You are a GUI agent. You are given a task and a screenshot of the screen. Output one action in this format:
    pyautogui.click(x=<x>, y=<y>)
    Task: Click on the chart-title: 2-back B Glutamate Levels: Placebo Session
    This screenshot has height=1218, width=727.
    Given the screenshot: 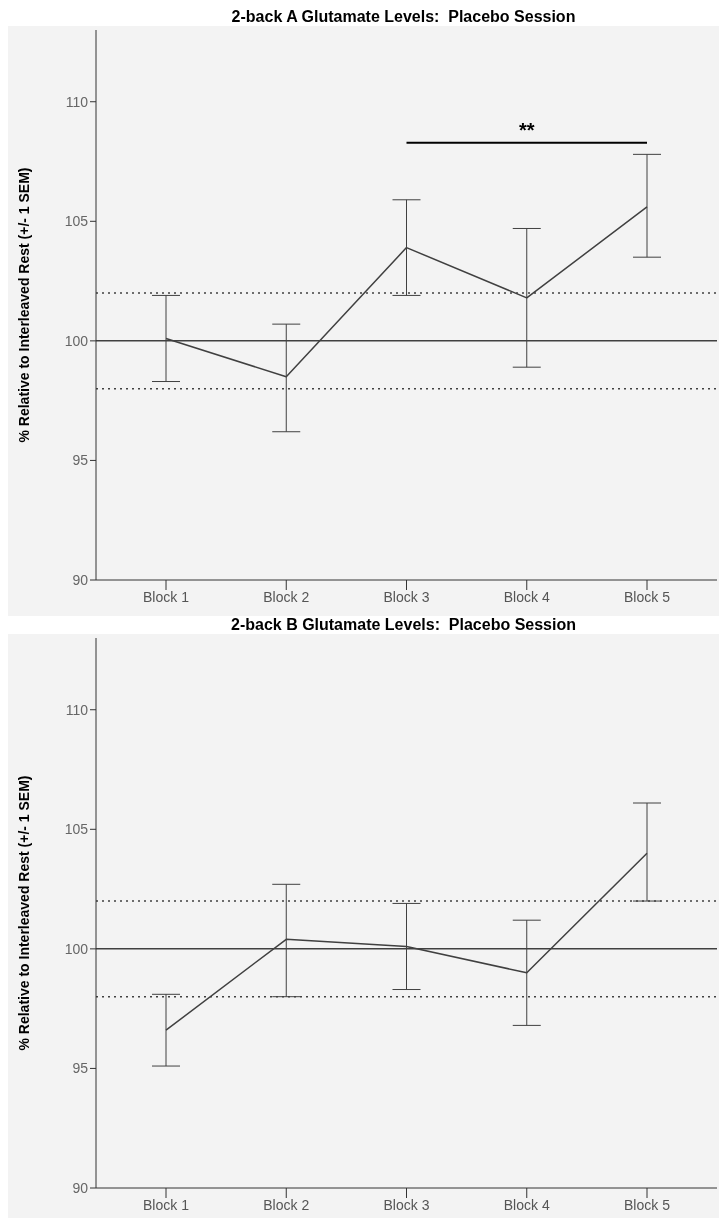 What is the action you would take?
    pyautogui.click(x=403, y=625)
    